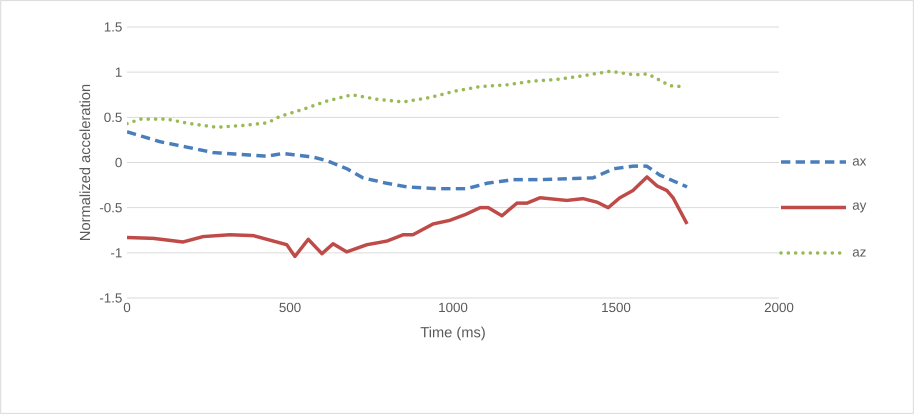 The height and width of the screenshot is (414, 914). Describe the element at coordinates (859, 207) in the screenshot. I see `legend-label: ay` at that location.